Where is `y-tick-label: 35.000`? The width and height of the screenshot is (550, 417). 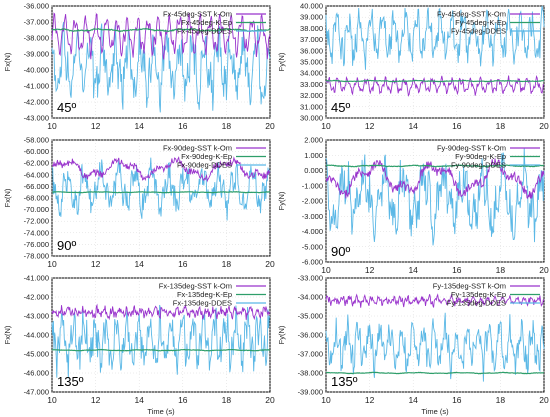
y-tick-label: 35.000 is located at coordinates (311, 62).